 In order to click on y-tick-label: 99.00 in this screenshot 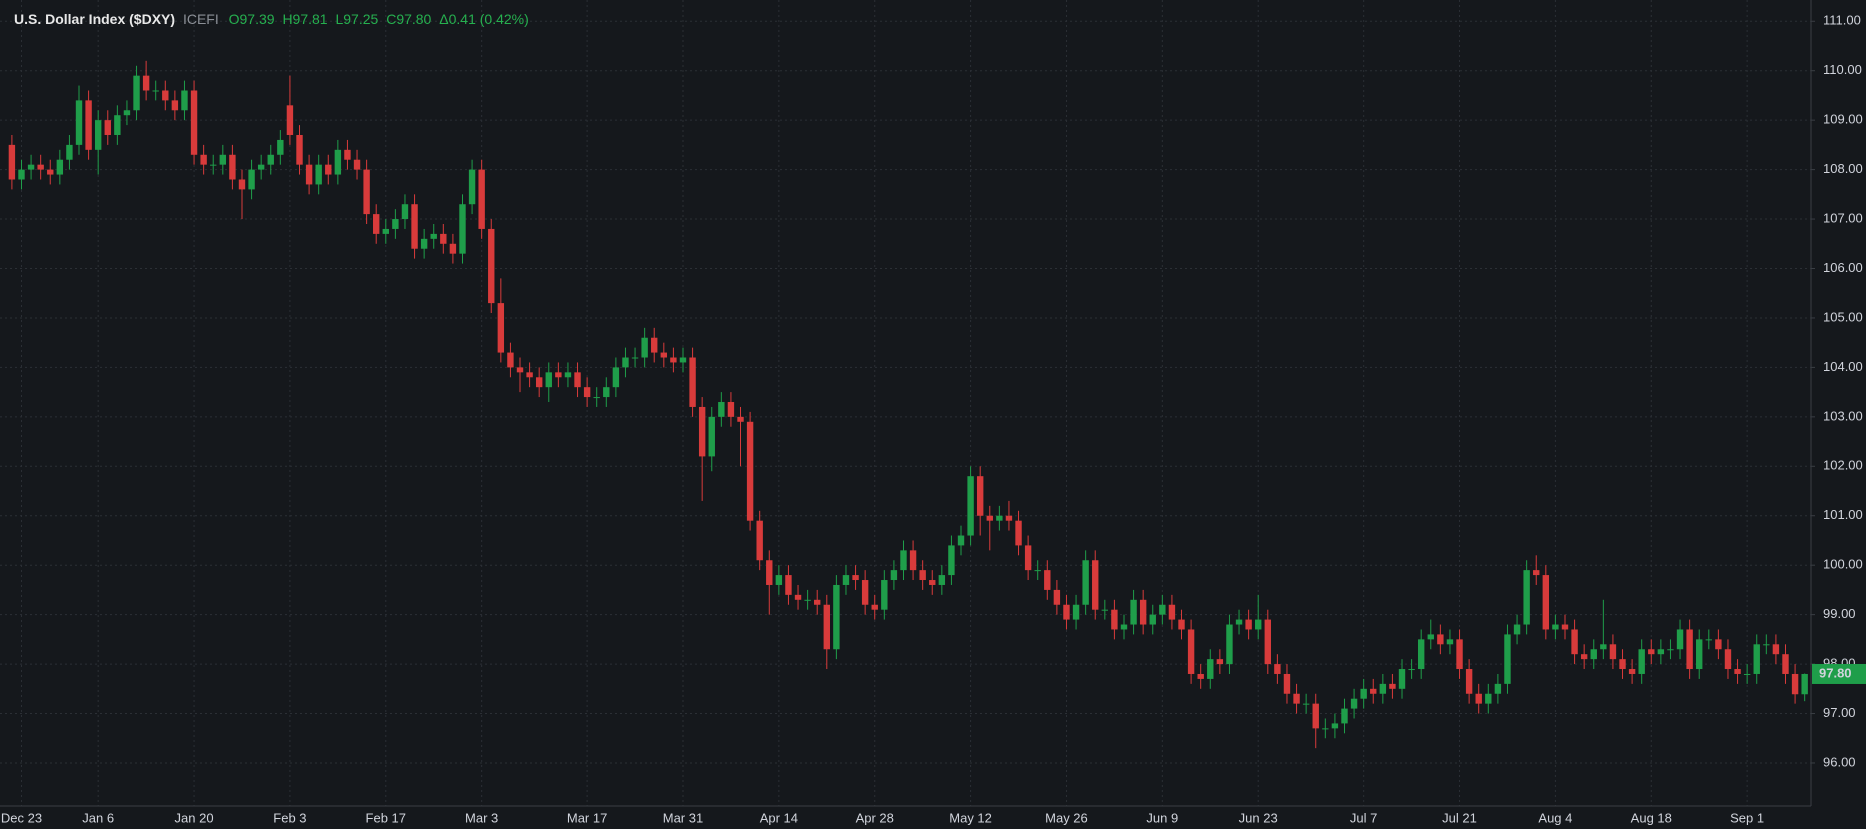, I will do `click(1839, 613)`.